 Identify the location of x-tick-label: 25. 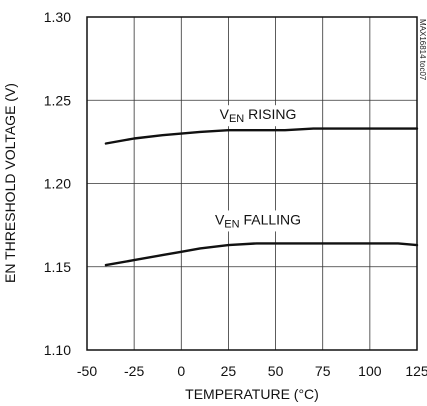
(229, 371).